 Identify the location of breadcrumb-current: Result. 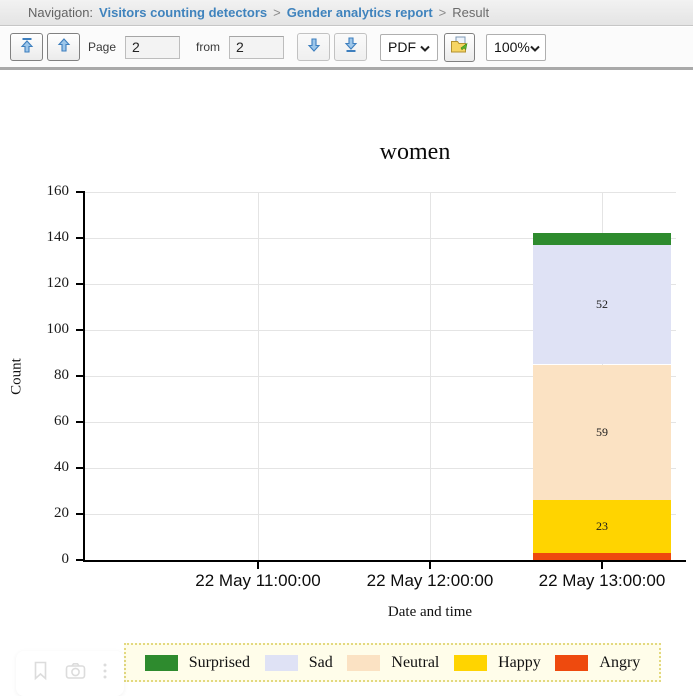
(471, 12).